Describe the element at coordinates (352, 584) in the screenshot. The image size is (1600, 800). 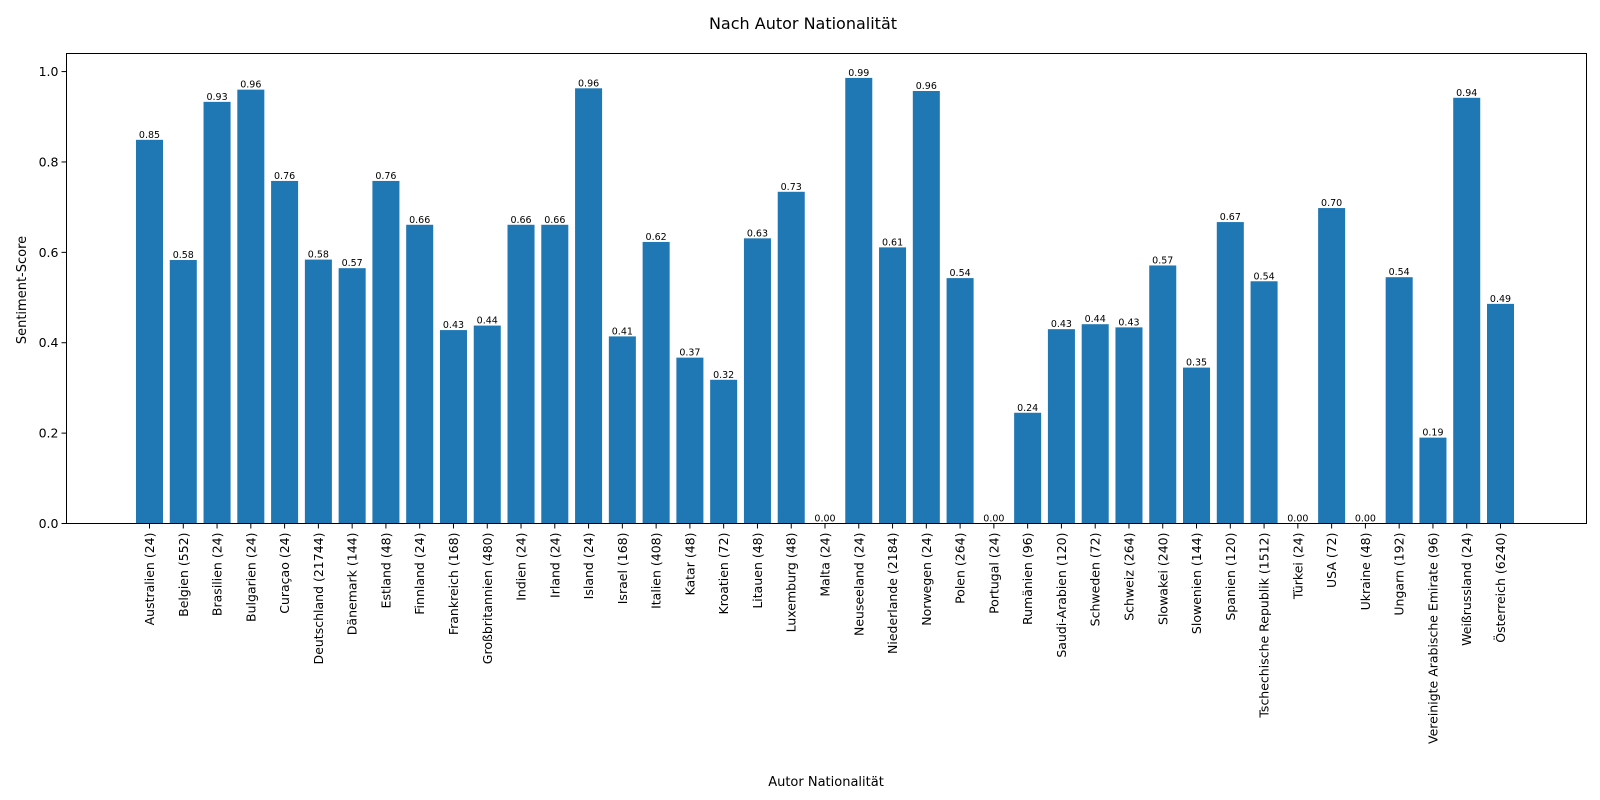
I see `x-tick-label: Dänemark (144)` at that location.